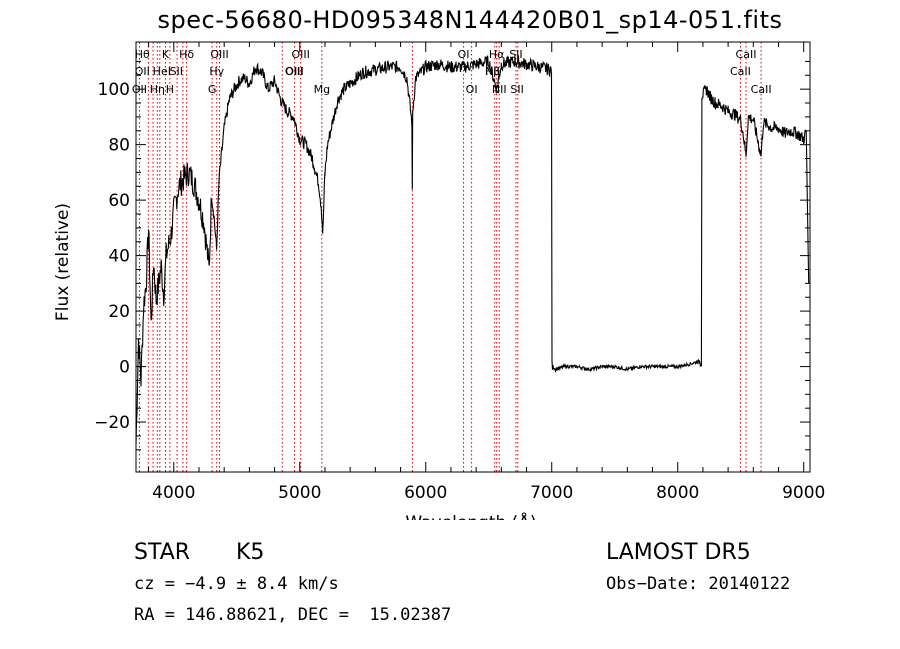 This screenshot has height=649, width=900. What do you see at coordinates (162, 71) in the screenshot?
I see `extra-line-label-3: HeI` at bounding box center [162, 71].